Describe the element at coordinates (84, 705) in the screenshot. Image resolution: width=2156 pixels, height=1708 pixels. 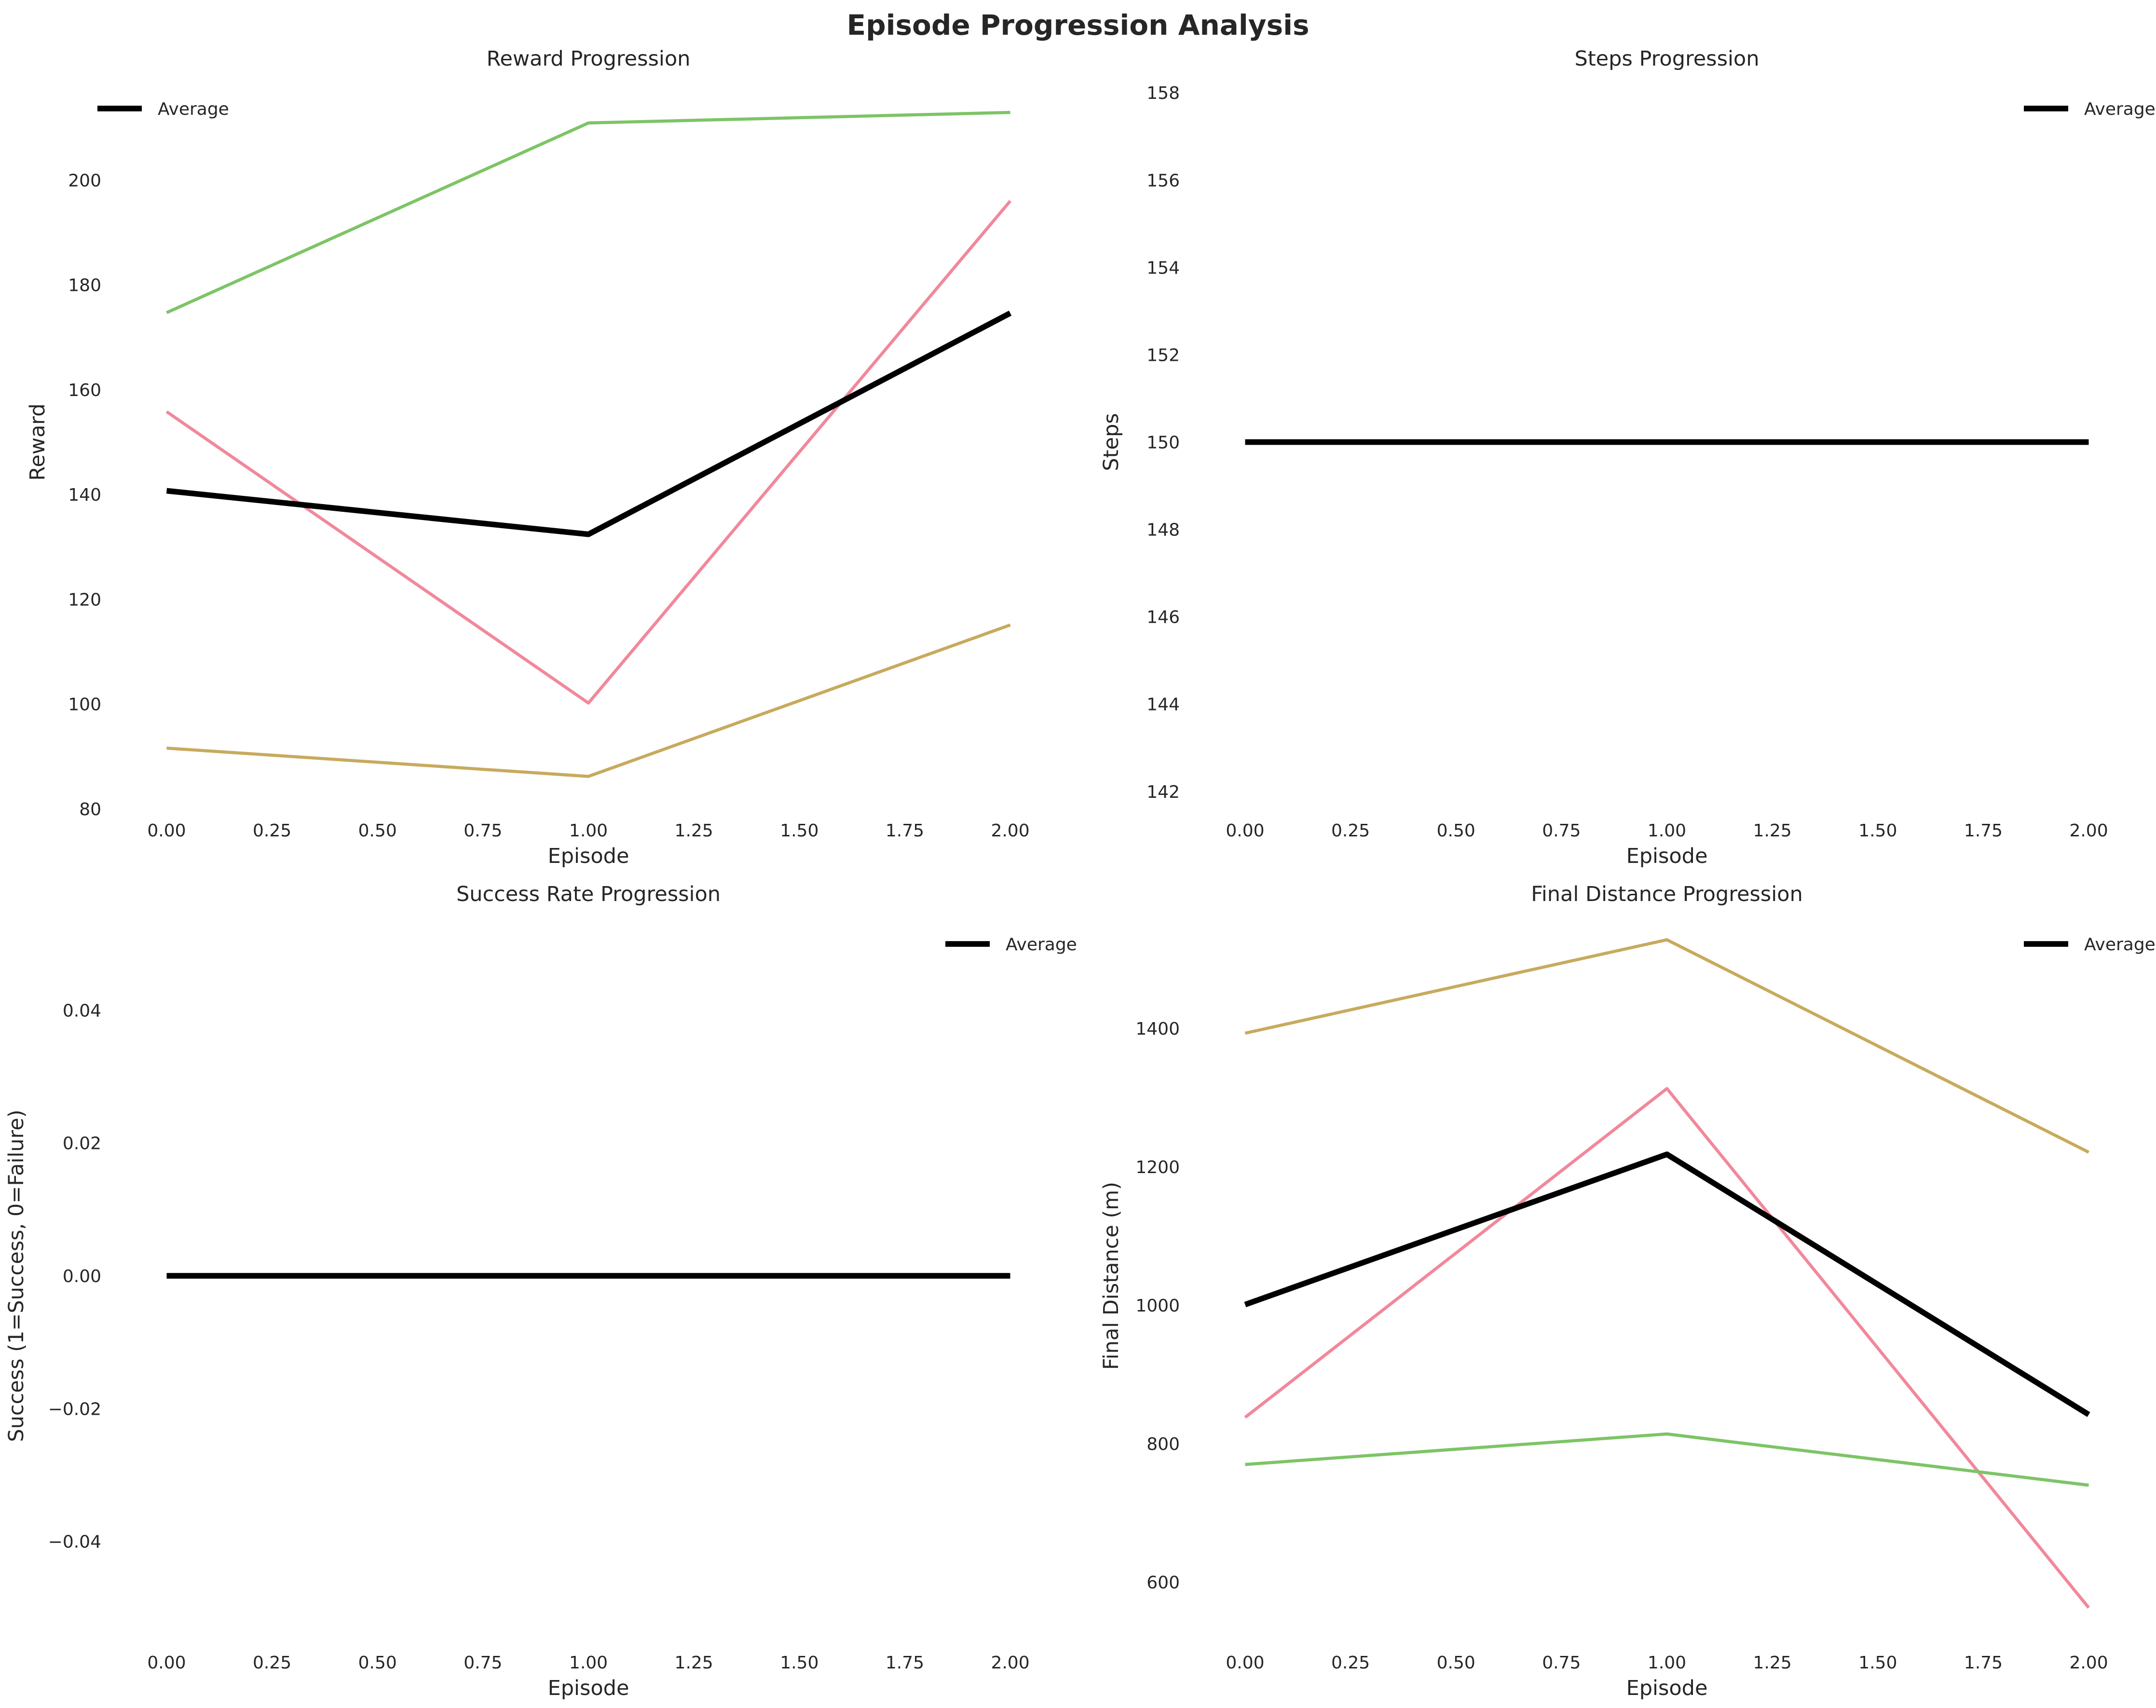
I see `y-tick-label: 100` at that location.